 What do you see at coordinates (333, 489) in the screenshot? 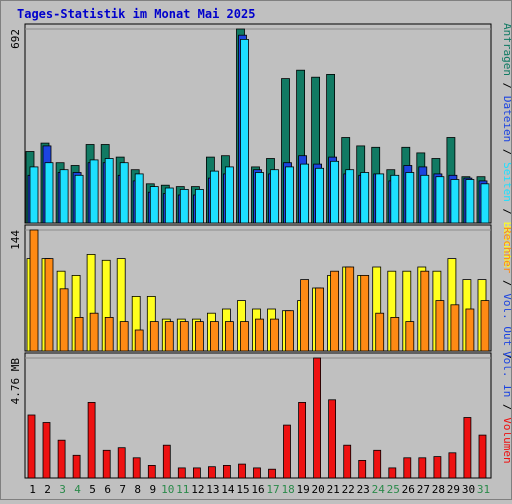
I see `x-label-day-21: 21` at bounding box center [333, 489].